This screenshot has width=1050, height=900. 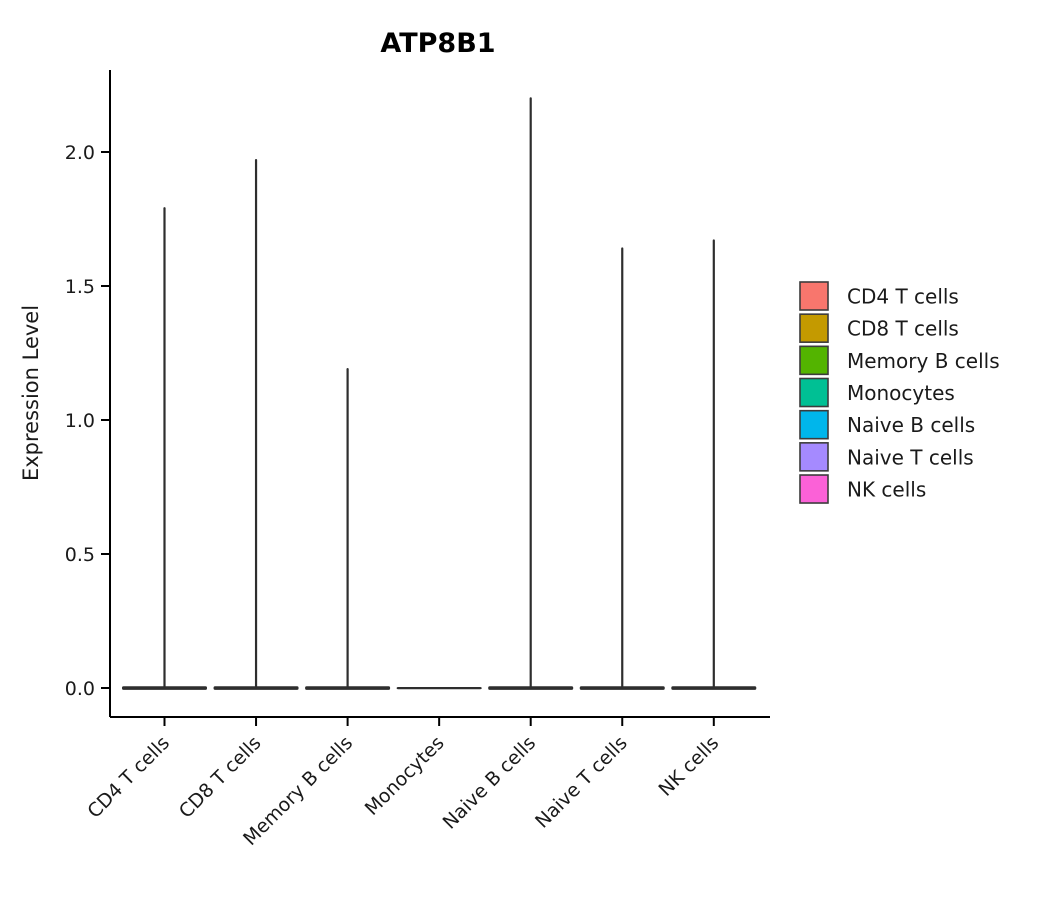 I want to click on legend-item-naive-t-cells: Naive T cells, so click(x=886, y=457).